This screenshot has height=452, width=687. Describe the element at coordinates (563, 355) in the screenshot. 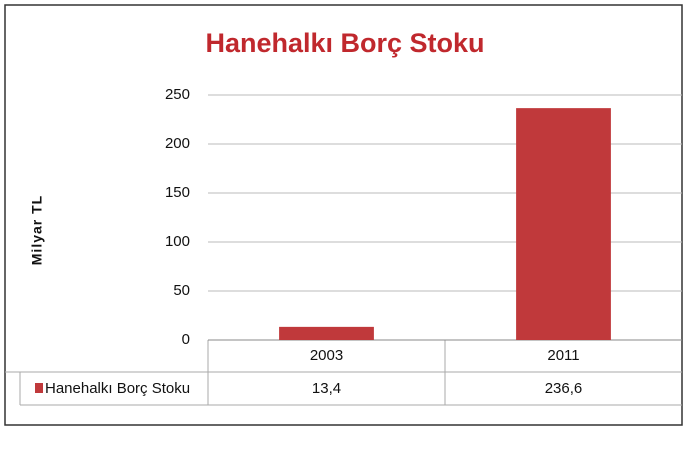

I see `x-tick-label: 2011` at that location.